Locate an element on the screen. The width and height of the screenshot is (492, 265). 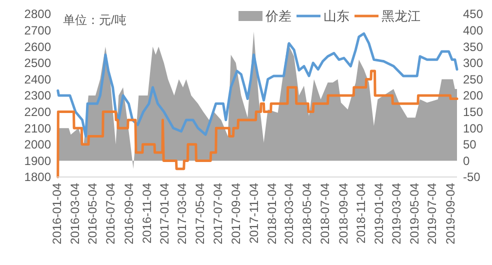
y-tick-label: 2700 is located at coordinates (38, 31).